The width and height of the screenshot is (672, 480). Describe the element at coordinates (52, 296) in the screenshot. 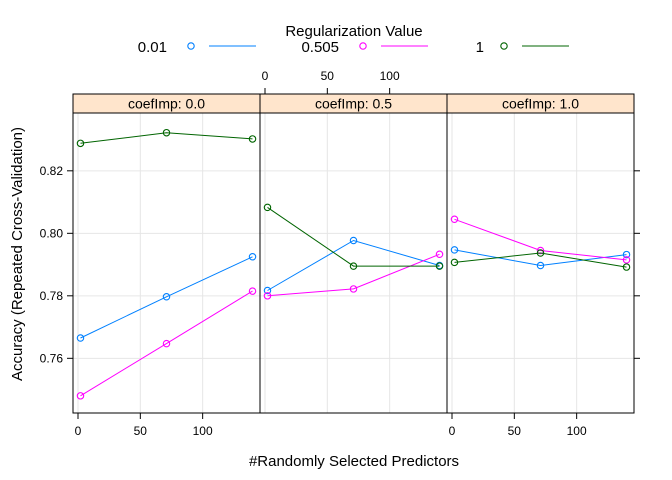

I see `y-tick-label-1: 0.78` at that location.